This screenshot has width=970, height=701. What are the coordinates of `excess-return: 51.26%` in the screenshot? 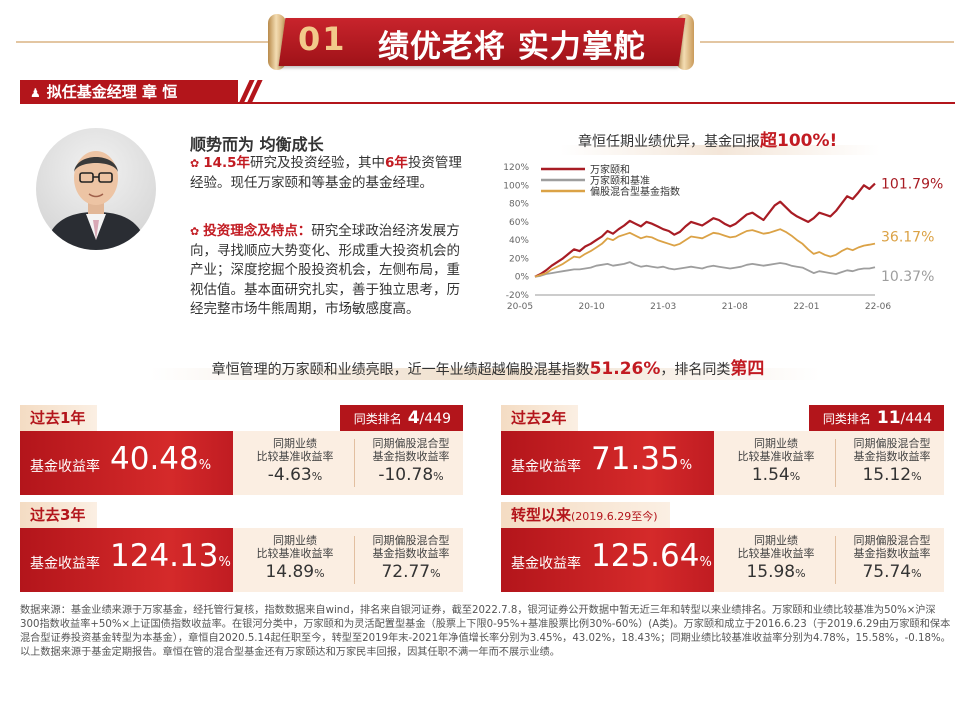 It's located at (625, 369).